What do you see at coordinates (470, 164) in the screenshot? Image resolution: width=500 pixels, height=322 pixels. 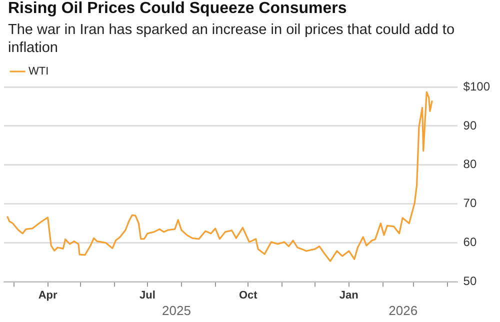 I see `y-tick-label: 80` at bounding box center [470, 164].